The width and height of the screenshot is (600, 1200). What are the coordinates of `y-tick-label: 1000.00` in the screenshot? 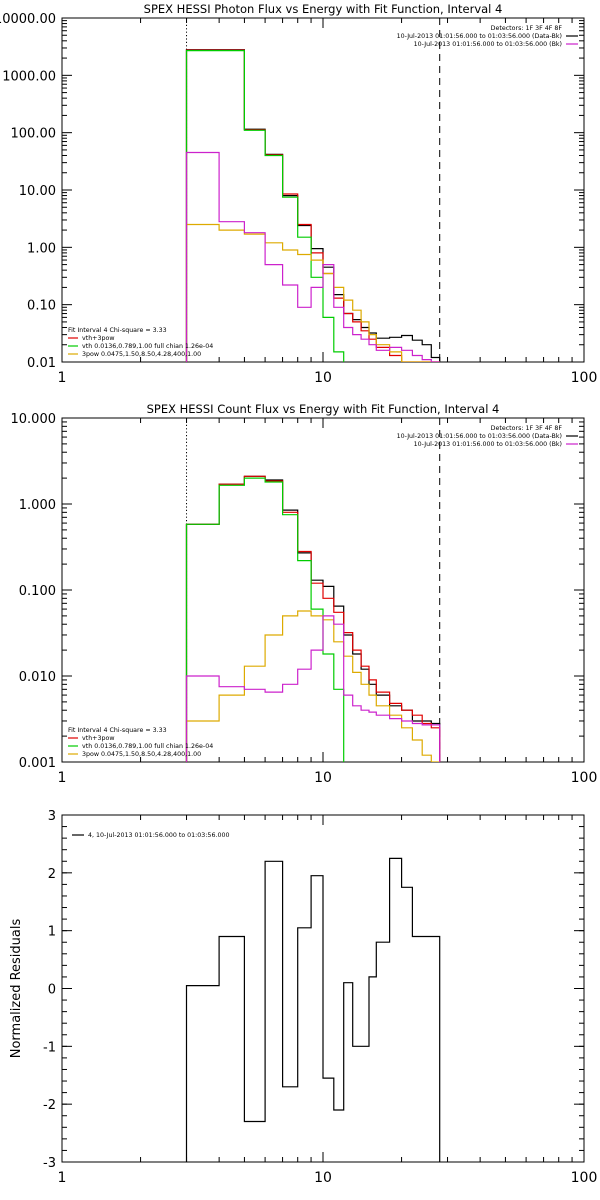 It's located at (29, 76).